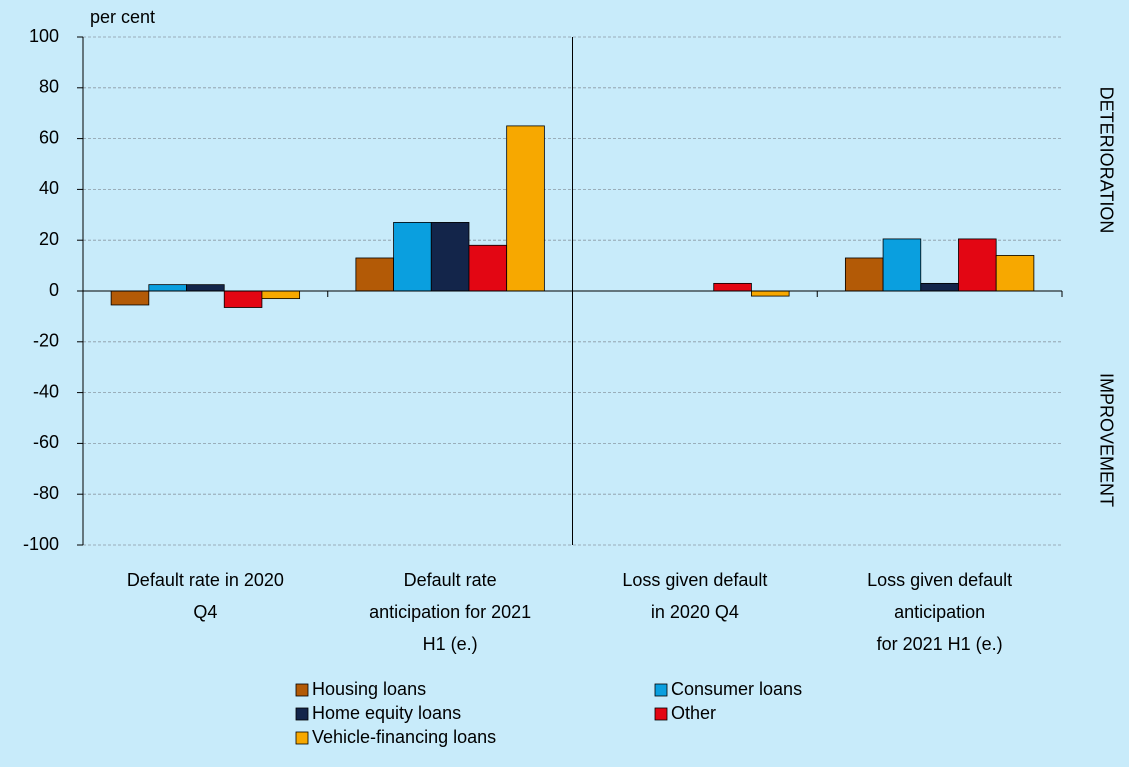  What do you see at coordinates (46, 341) in the screenshot?
I see `y-tick-label: -20` at bounding box center [46, 341].